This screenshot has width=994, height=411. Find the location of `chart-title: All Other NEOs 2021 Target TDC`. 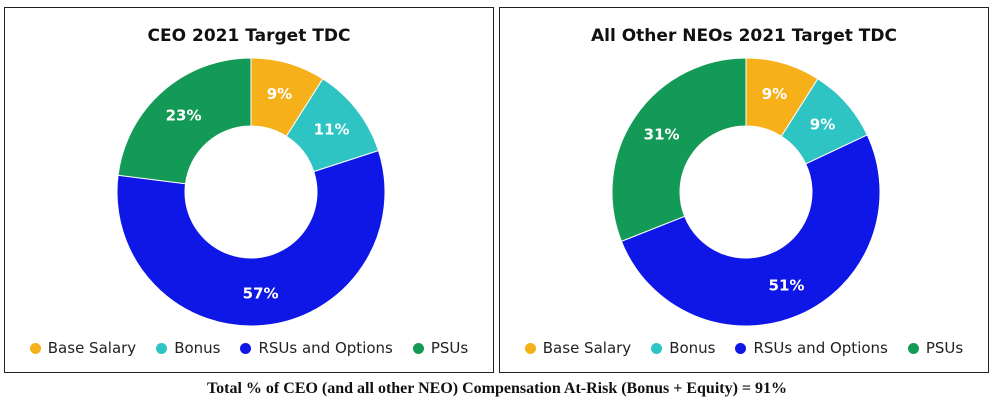

chart-title: All Other NEOs 2021 Target TDC is located at coordinates (744, 36).